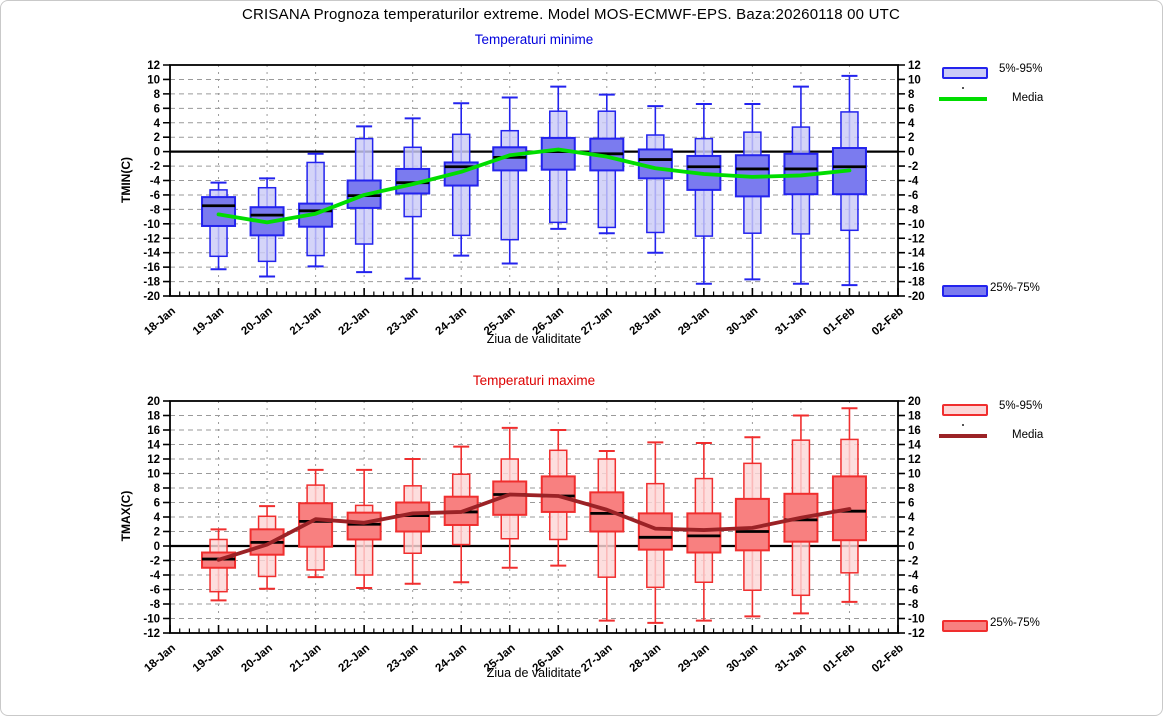  I want to click on tmin-legend-media-label: Media, so click(1028, 98).